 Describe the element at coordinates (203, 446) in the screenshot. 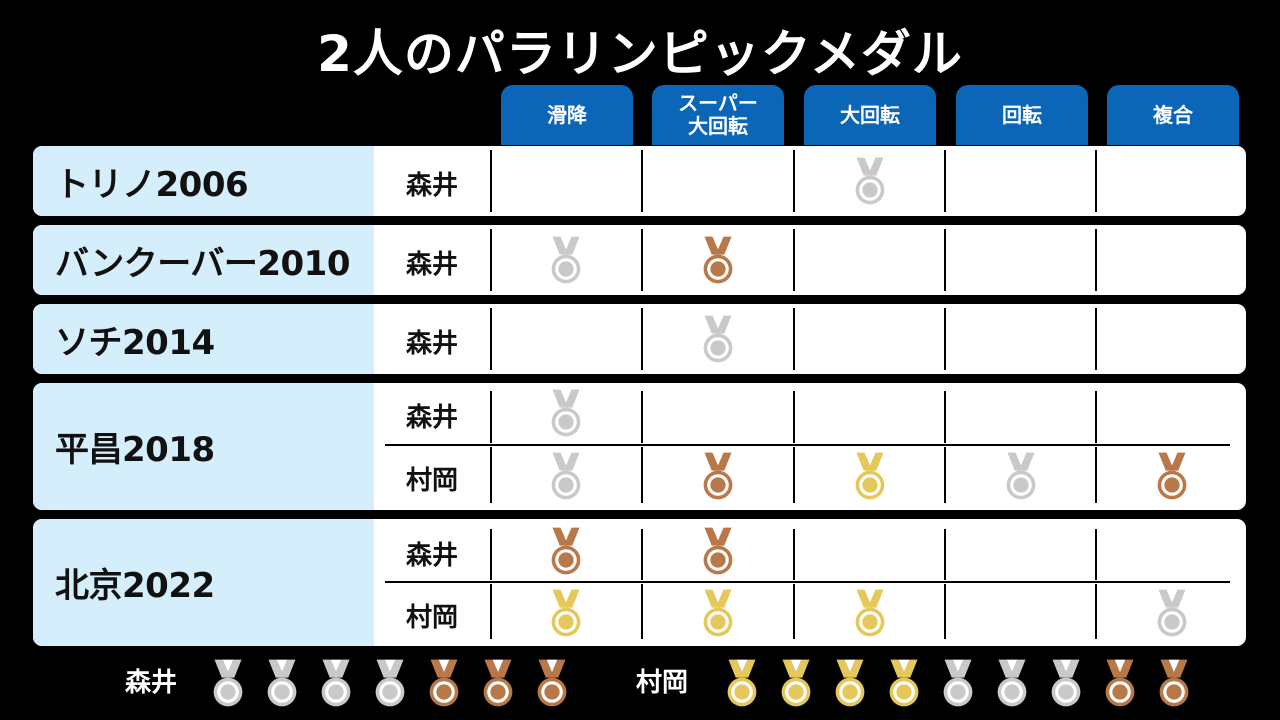

I see `game-label: 平昌2018` at that location.